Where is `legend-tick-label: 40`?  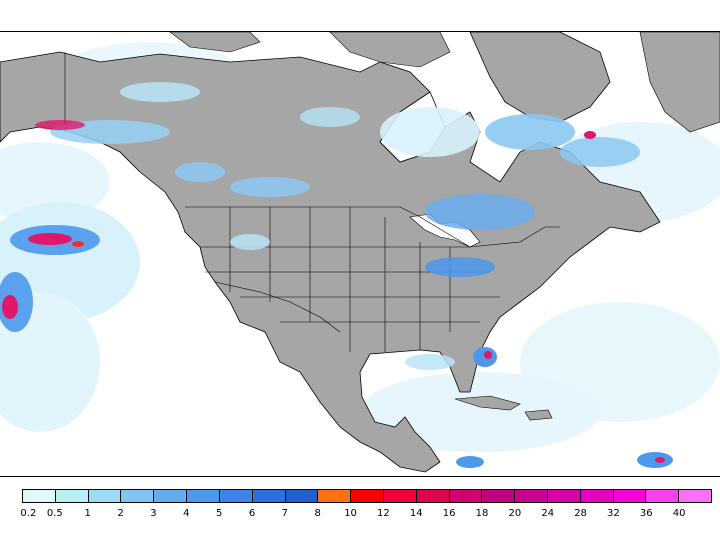 legend-tick-label: 40 is located at coordinates (679, 513).